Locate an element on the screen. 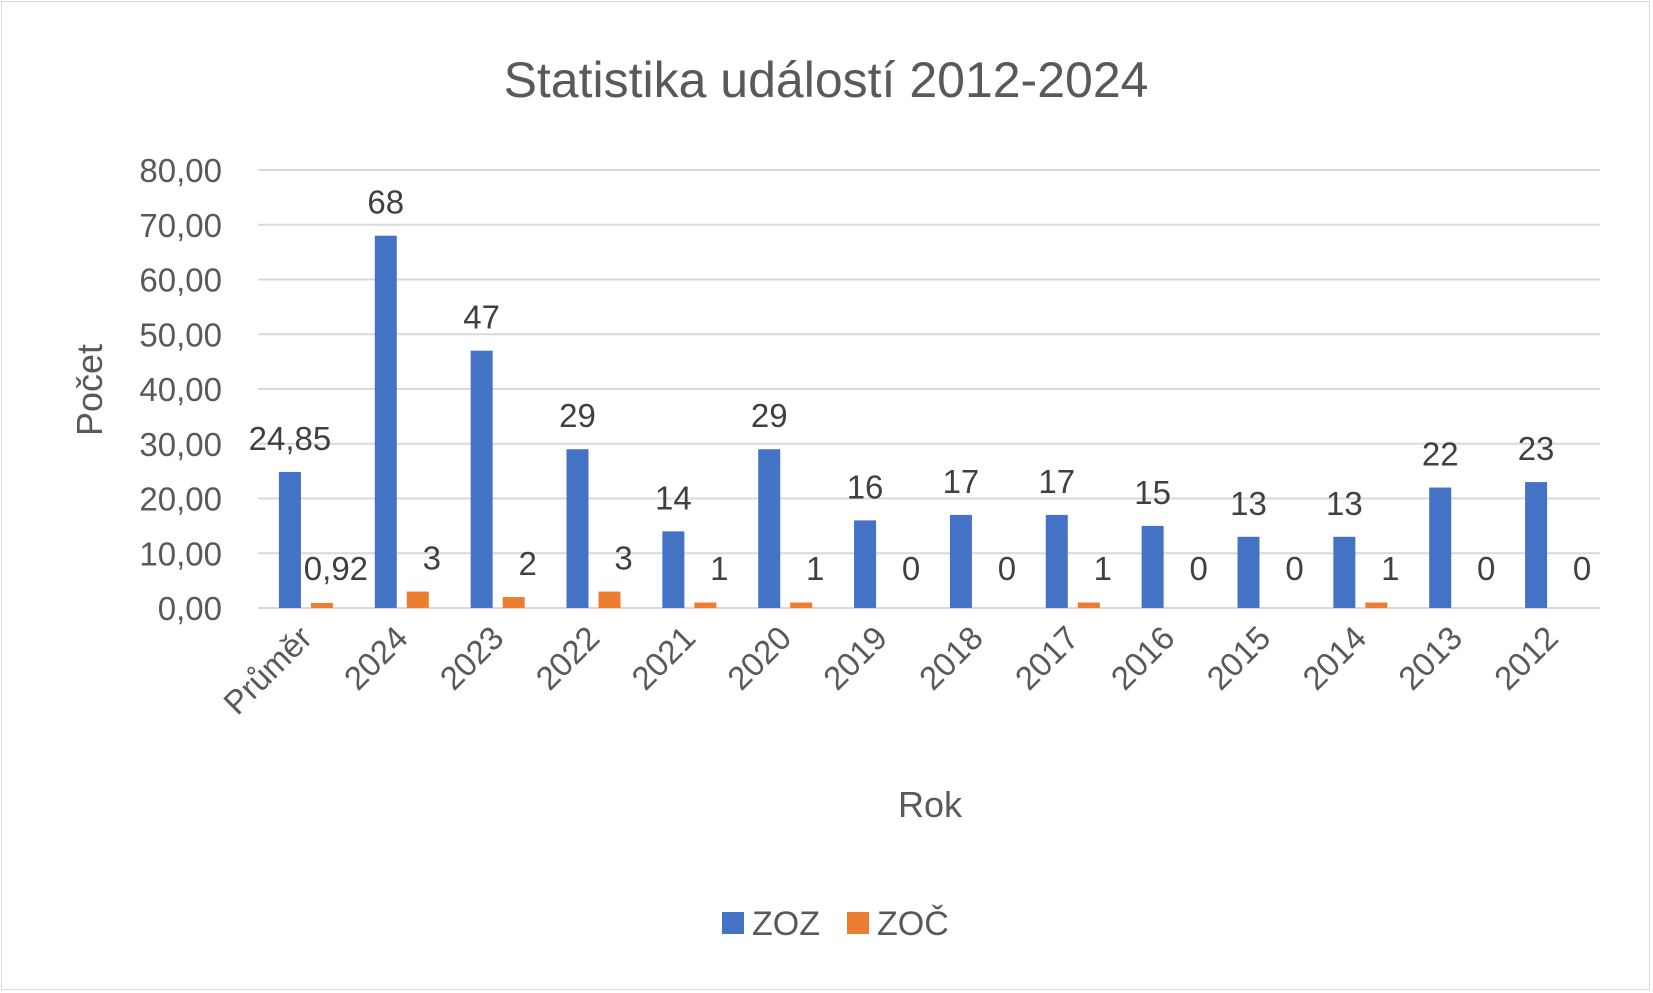 The width and height of the screenshot is (1653, 993). y-tick-label: 10,00 is located at coordinates (180, 553).